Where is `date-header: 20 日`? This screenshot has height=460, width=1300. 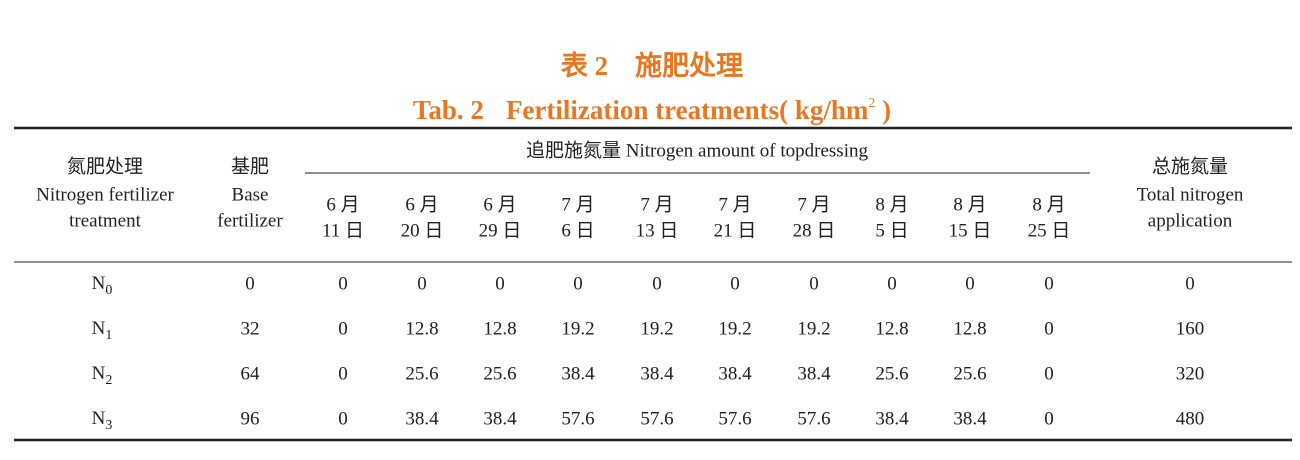
date-header: 20 日 is located at coordinates (422, 230).